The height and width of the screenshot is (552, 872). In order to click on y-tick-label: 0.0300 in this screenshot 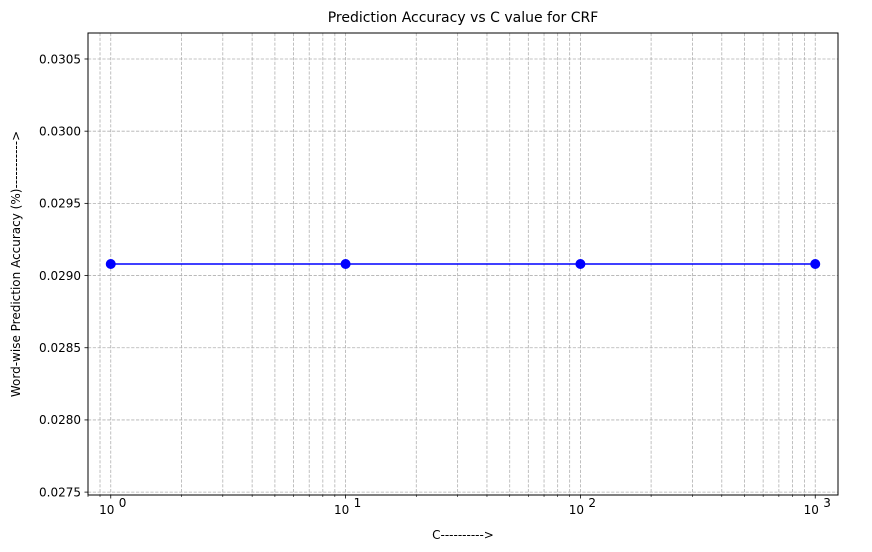, I will do `click(60, 131)`.